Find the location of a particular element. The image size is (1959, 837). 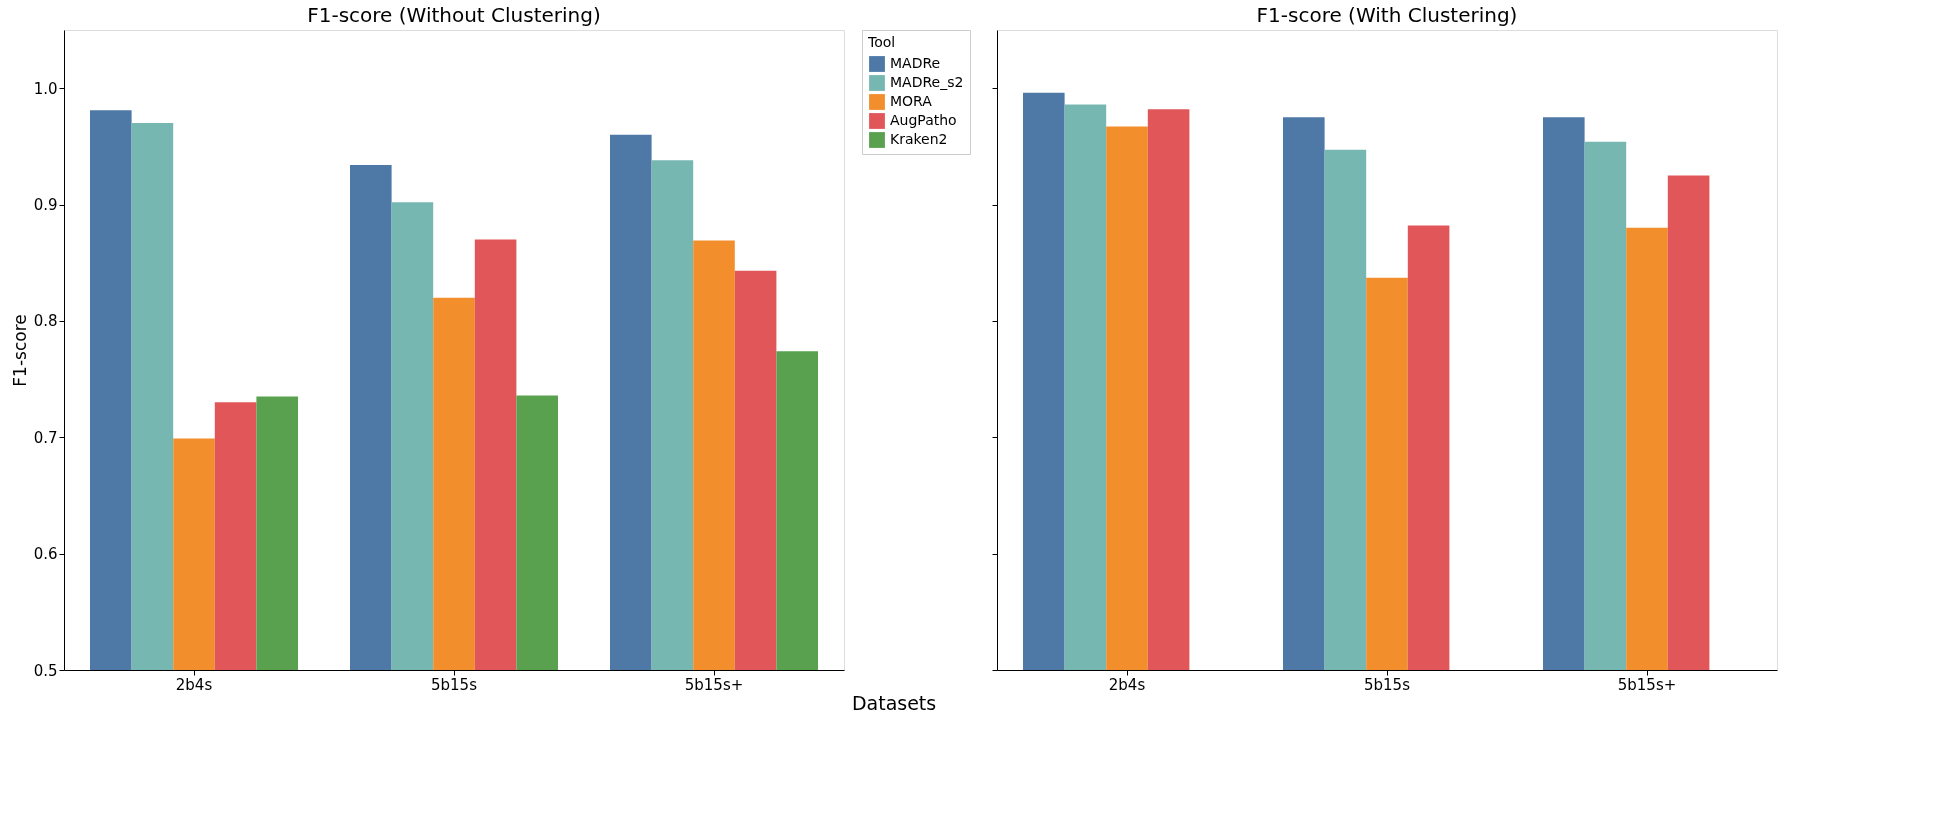

legend-label: MADRe is located at coordinates (915, 63).